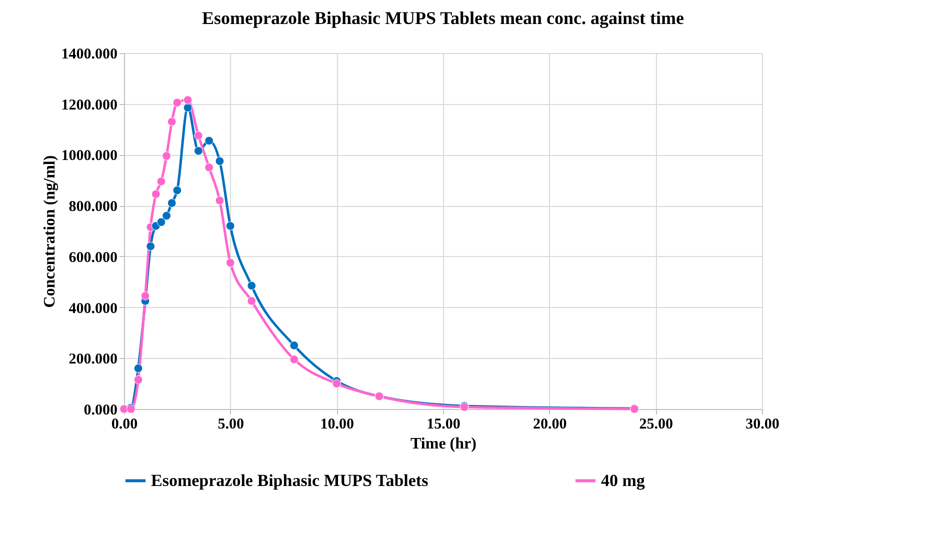 The width and height of the screenshot is (952, 554). What do you see at coordinates (93, 207) in the screenshot?
I see `y-tick-label: 800.000` at bounding box center [93, 207].